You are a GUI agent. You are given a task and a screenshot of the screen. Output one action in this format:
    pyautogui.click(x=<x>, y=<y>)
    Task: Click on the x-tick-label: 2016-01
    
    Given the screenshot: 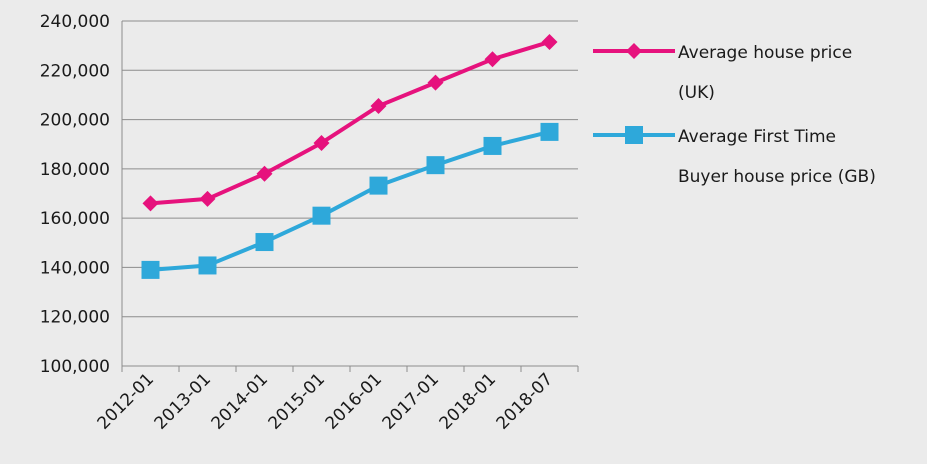 What is the action you would take?
    pyautogui.click(x=354, y=401)
    